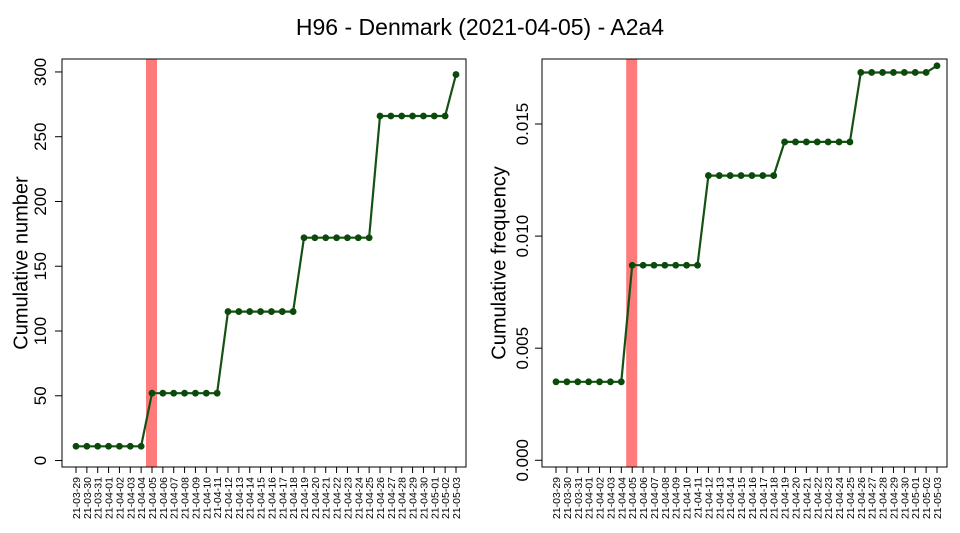 Image resolution: width=960 pixels, height=533 pixels. I want to click on y-tick-label-2-3: 0.015, so click(522, 124).